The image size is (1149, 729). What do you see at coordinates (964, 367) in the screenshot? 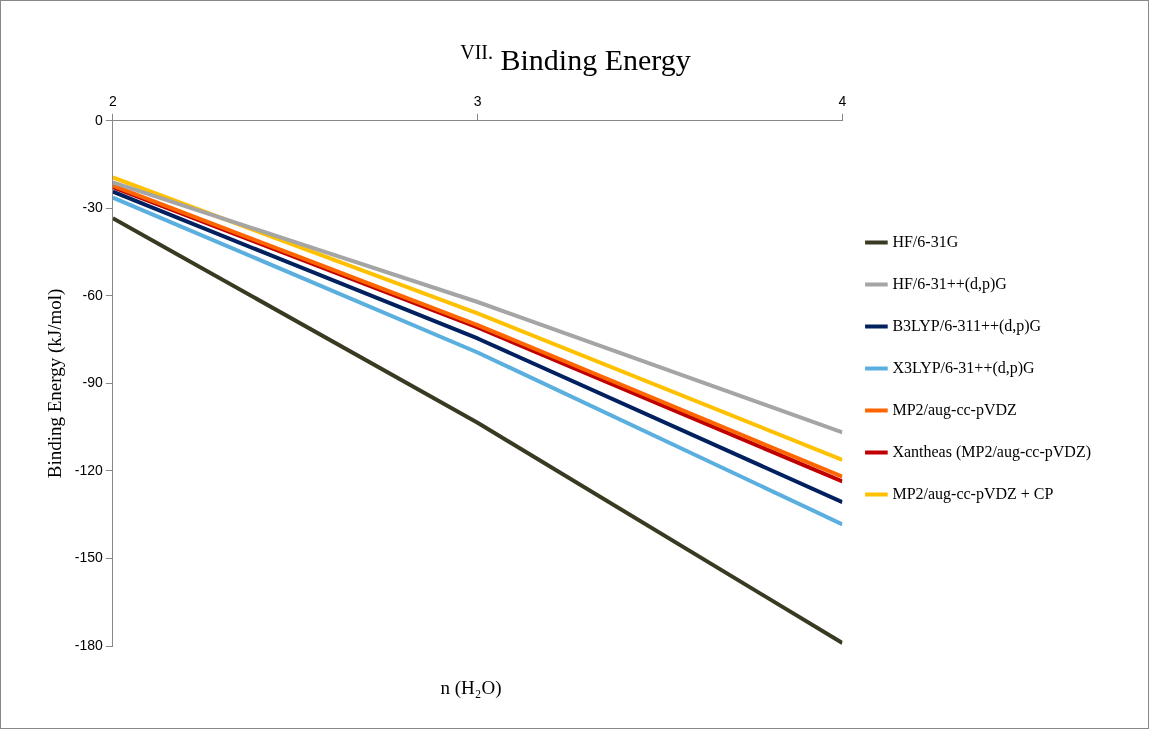
I see `legend-label: X3LYP/6-31++(d,p)G` at bounding box center [964, 367].